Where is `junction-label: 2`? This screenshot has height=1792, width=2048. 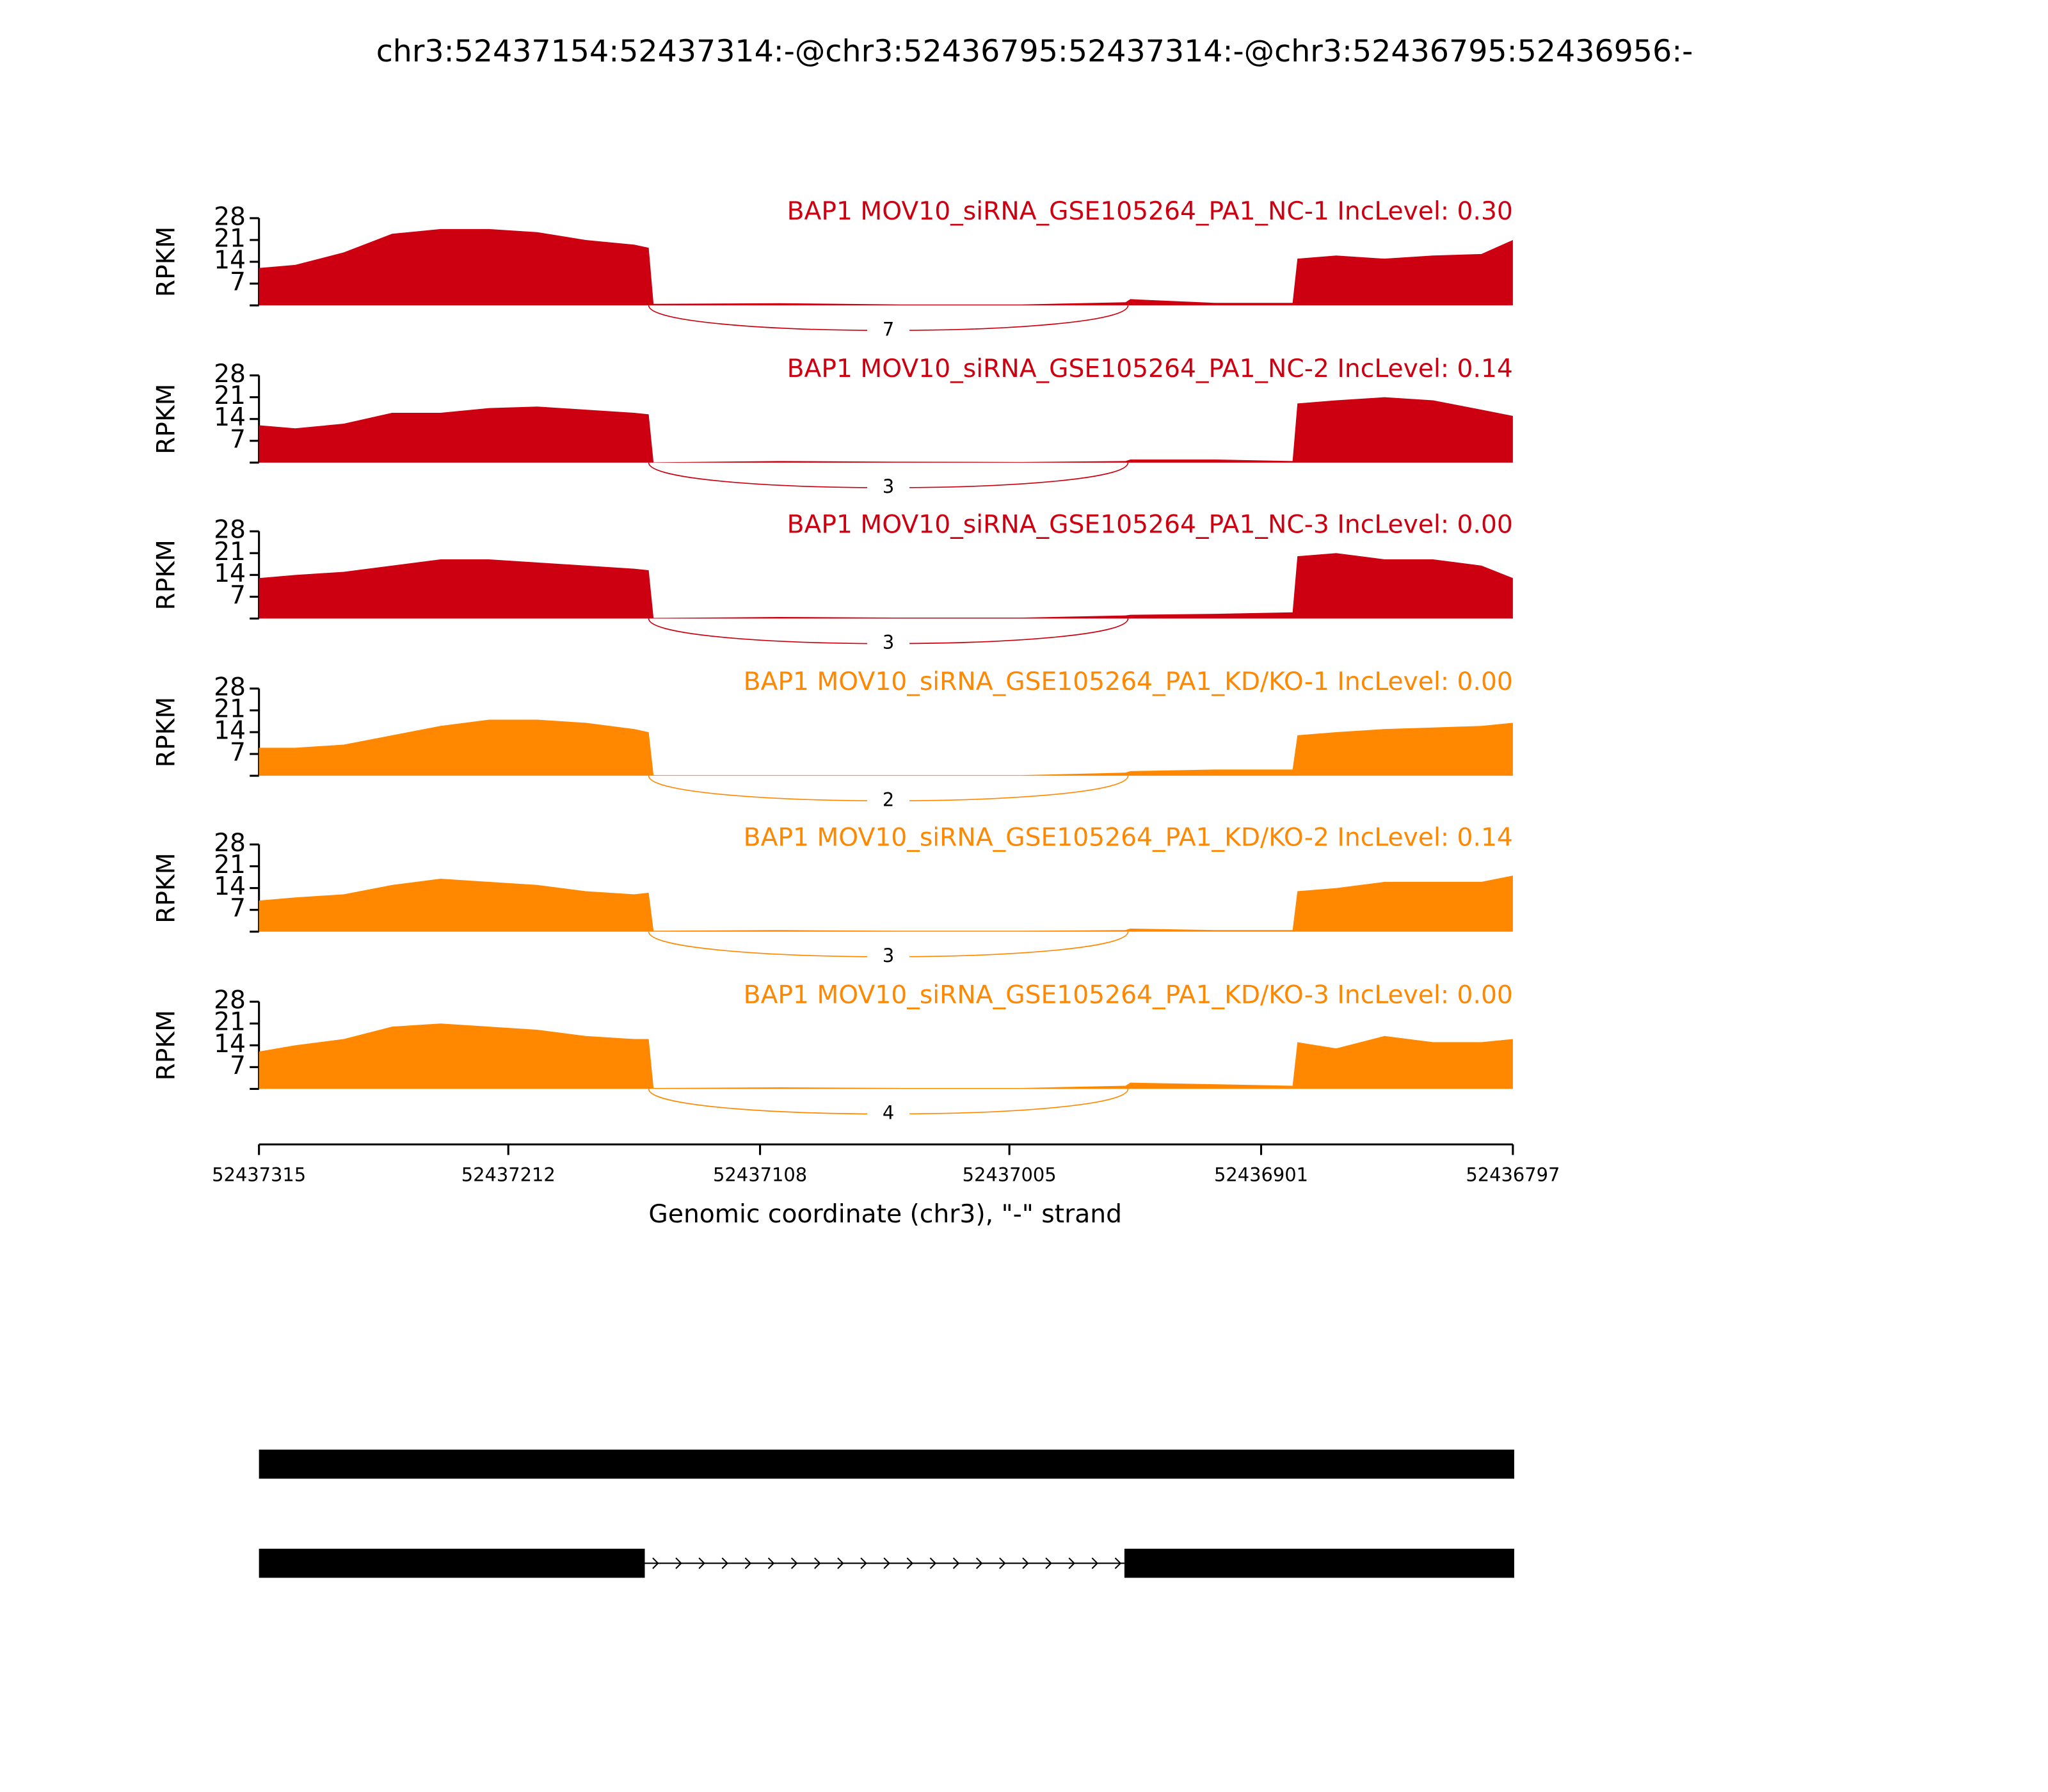 junction-label: 2 is located at coordinates (888, 799).